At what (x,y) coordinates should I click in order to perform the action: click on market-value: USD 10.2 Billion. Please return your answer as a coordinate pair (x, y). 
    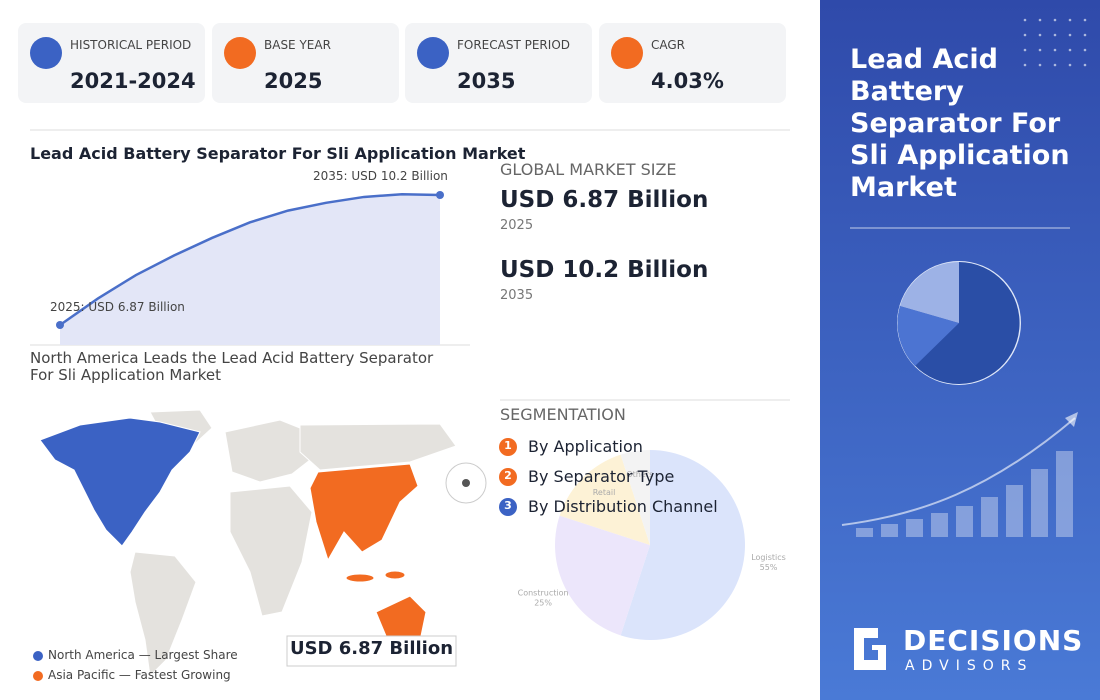
    Looking at the image, I should click on (604, 270).